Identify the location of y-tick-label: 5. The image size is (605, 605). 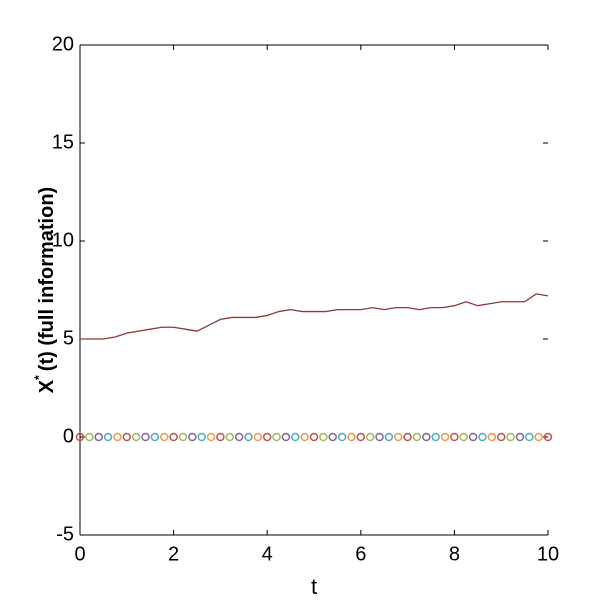
(68, 338).